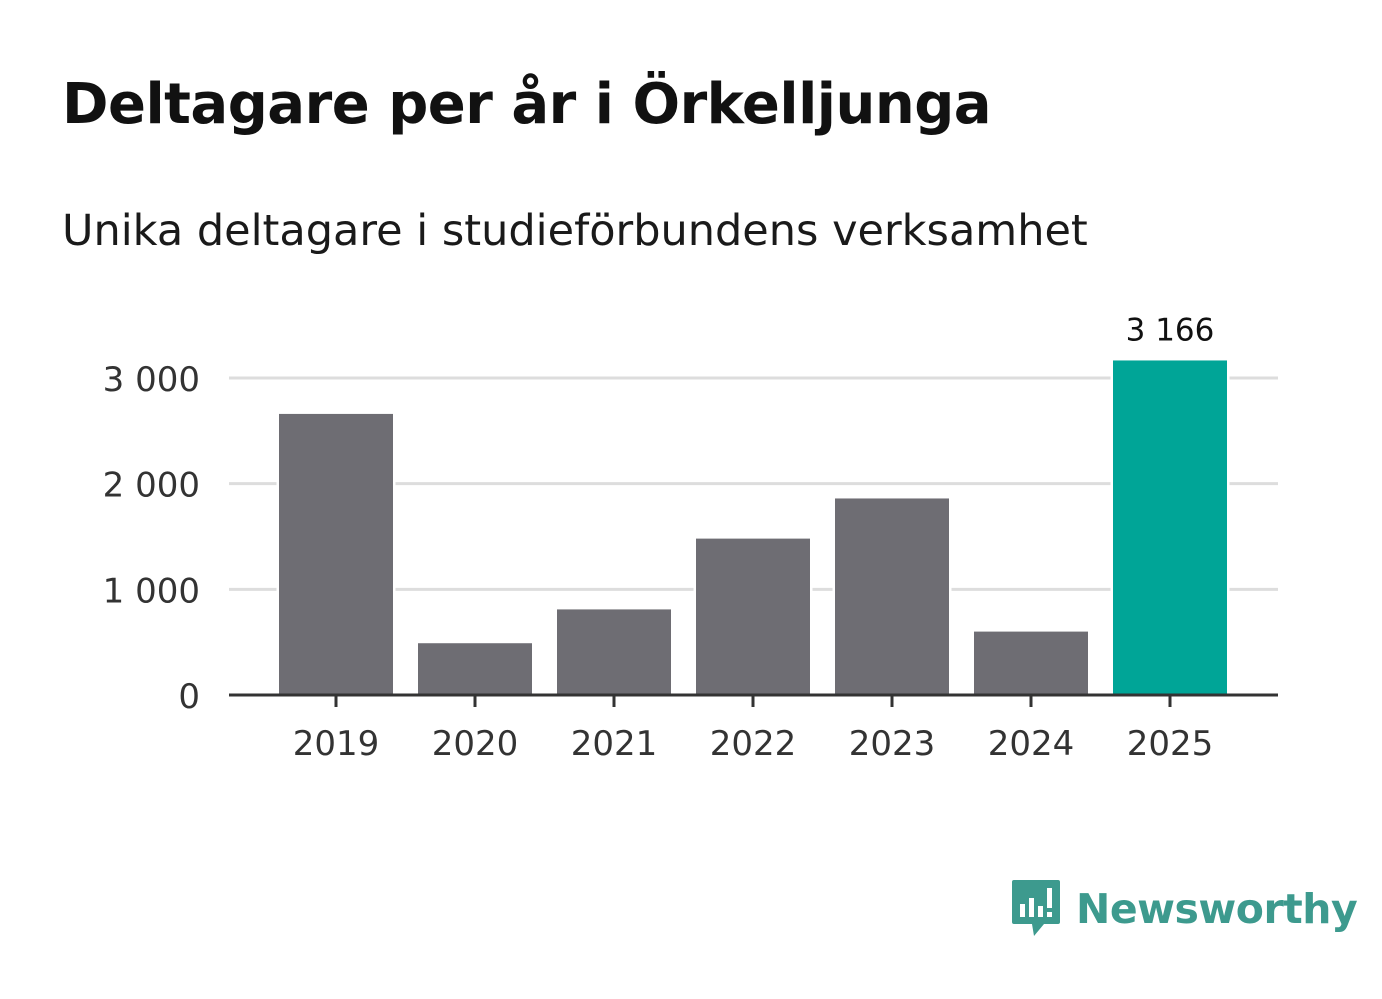 Image resolution: width=1382 pixels, height=999 pixels. What do you see at coordinates (151, 591) in the screenshot?
I see `y-tick-label: 1 000` at bounding box center [151, 591].